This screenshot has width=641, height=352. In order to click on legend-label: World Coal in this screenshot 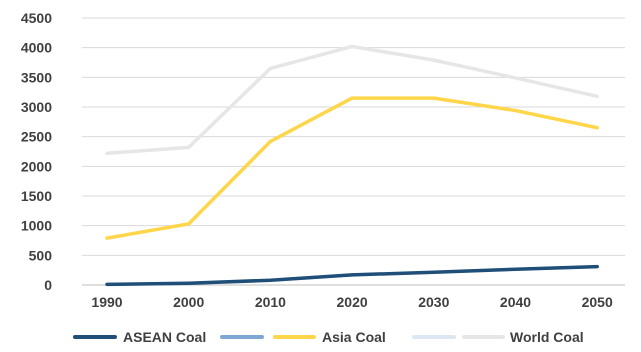, I will do `click(547, 337)`.